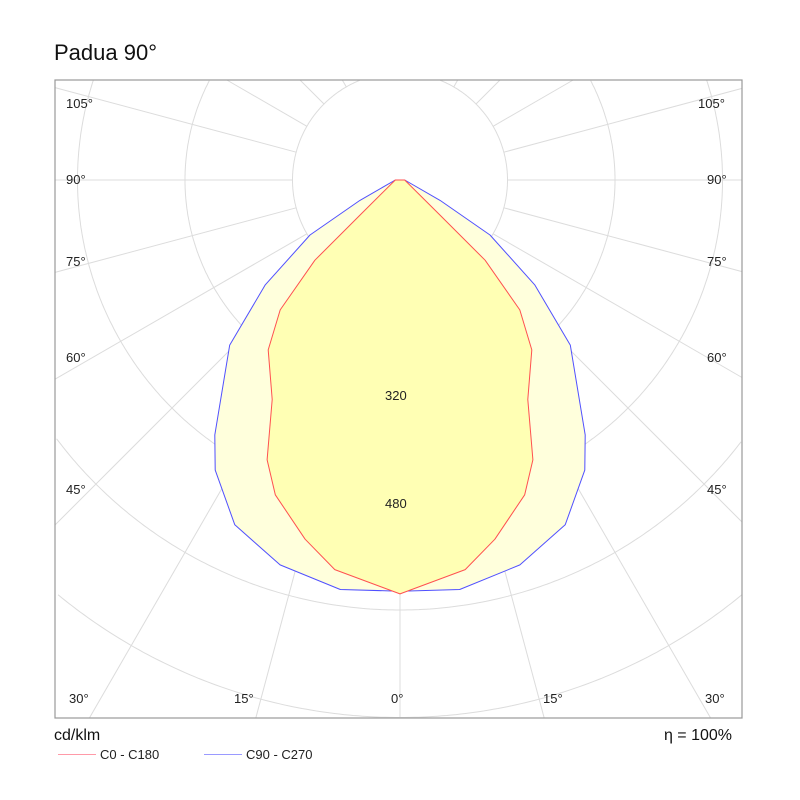 The width and height of the screenshot is (800, 800). What do you see at coordinates (396, 503) in the screenshot?
I see `ring-label: 480` at bounding box center [396, 503].